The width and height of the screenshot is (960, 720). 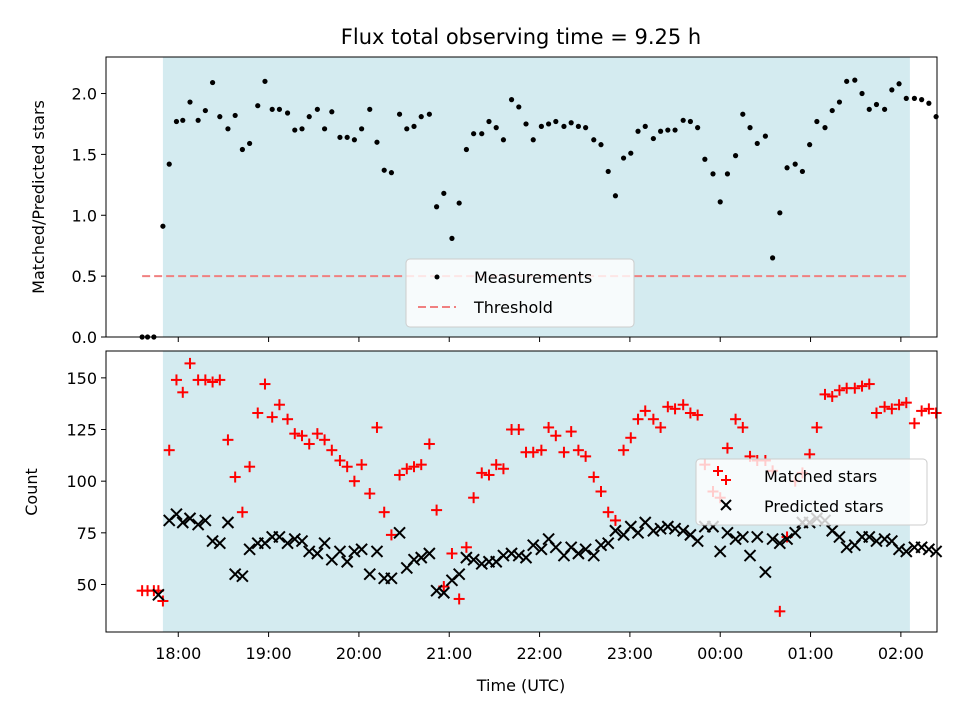 I want to click on chart-title: Flux total observing time = 9.25 h, so click(x=521, y=37).